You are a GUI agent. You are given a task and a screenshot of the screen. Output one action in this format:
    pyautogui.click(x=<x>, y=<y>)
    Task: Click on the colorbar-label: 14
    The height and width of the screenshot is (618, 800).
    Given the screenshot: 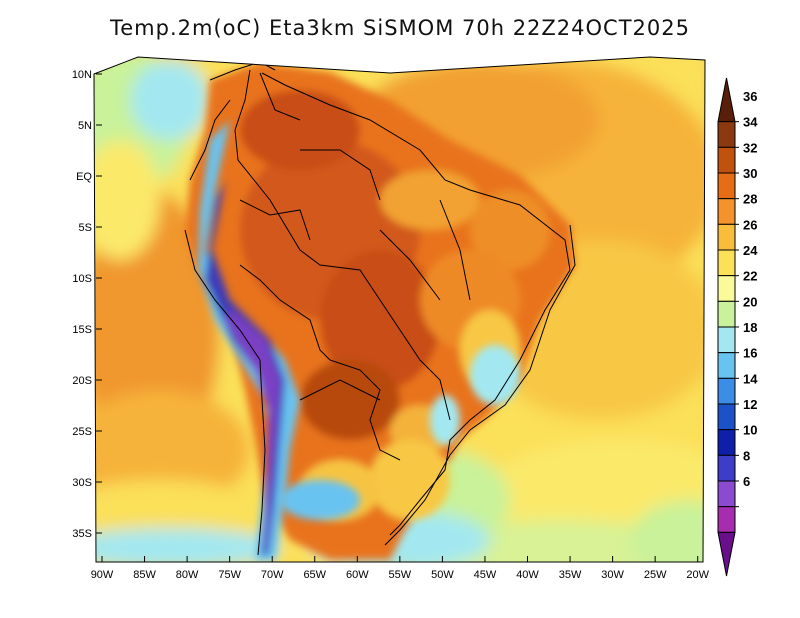 What is the action you would take?
    pyautogui.click(x=750, y=378)
    